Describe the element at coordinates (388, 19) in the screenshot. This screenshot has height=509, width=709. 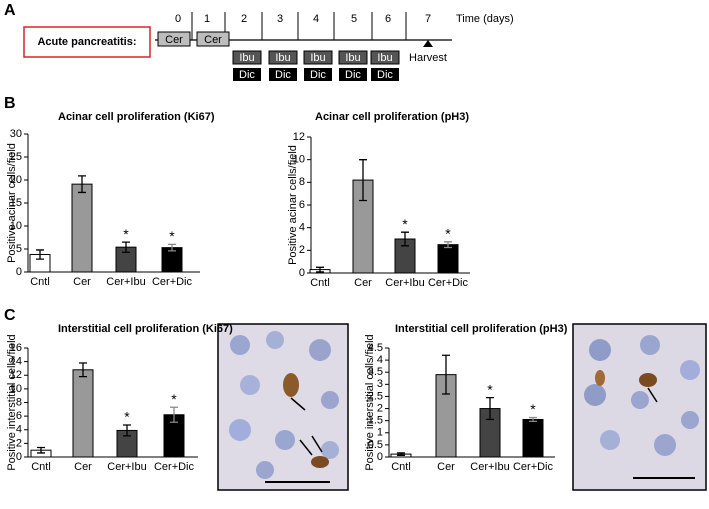
I see `day-label: 6` at that location.